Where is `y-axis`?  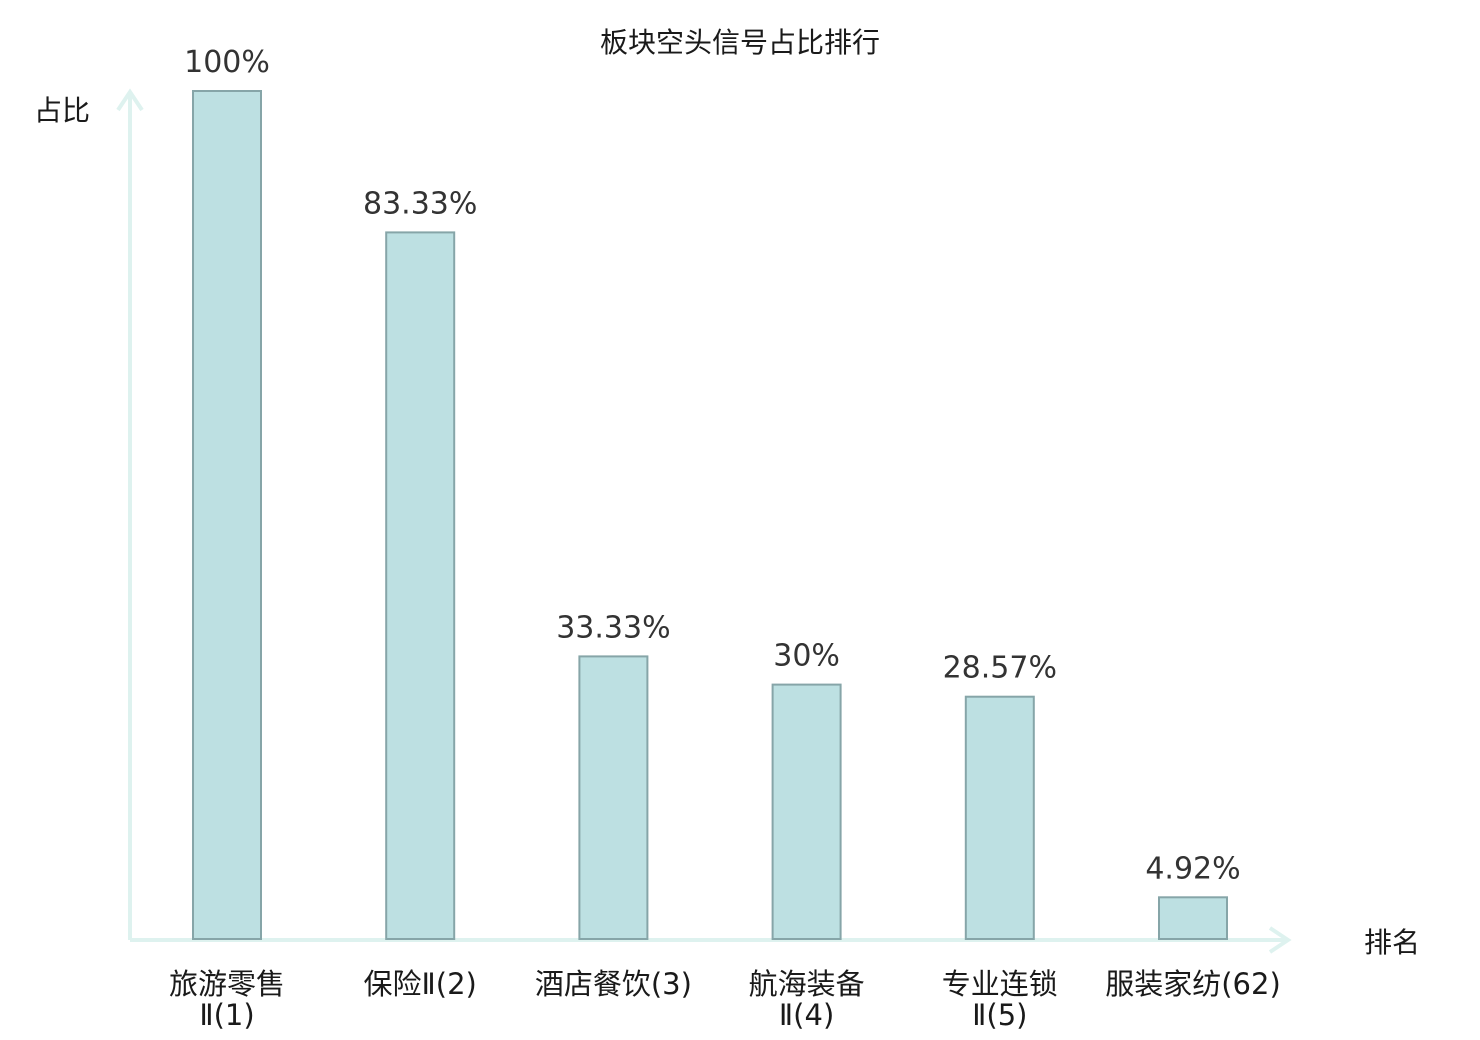 y-axis is located at coordinates (130, 514).